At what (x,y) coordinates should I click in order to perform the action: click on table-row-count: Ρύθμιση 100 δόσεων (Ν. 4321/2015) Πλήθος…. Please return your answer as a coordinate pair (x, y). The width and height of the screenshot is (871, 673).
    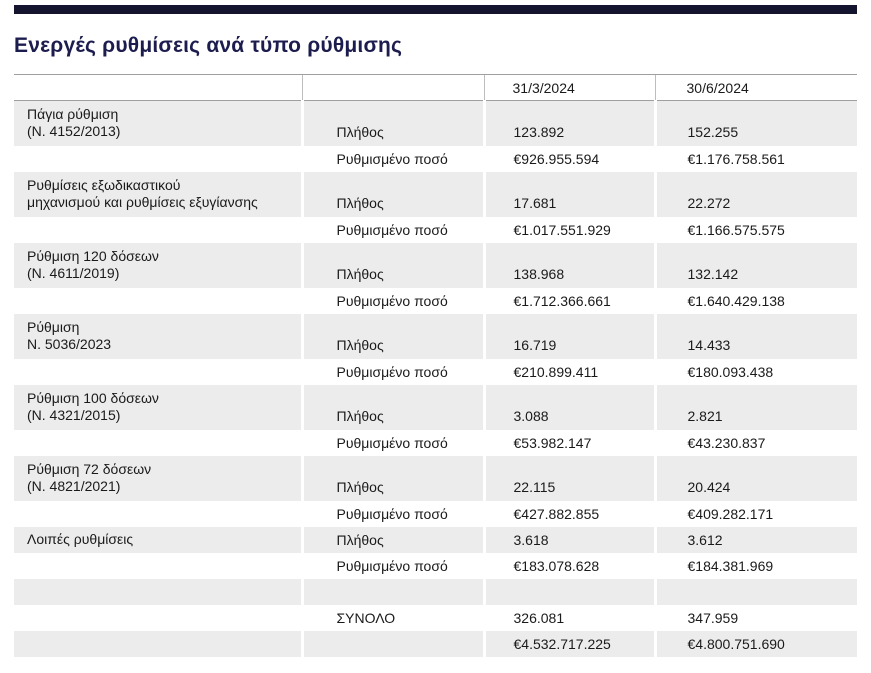
    Looking at the image, I should click on (435, 407).